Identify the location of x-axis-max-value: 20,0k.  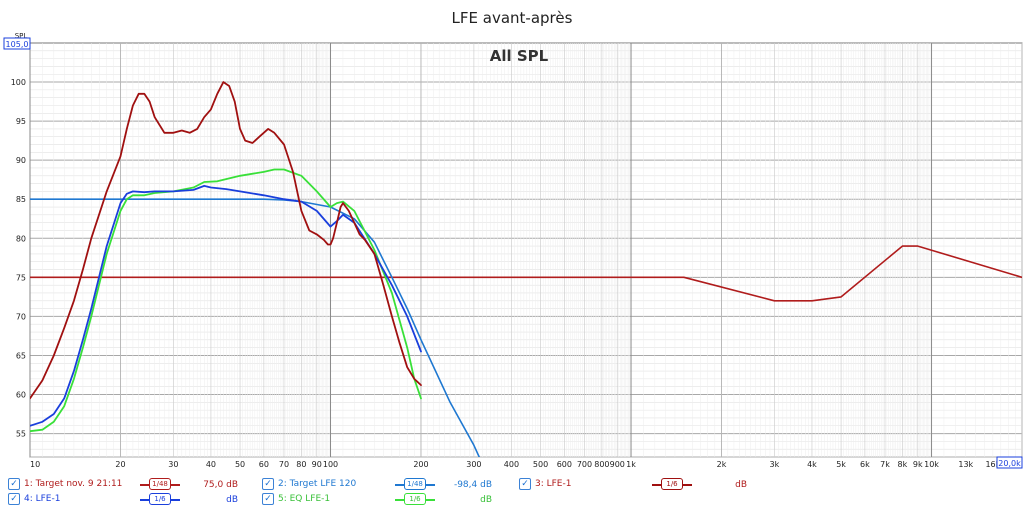
(1009, 463).